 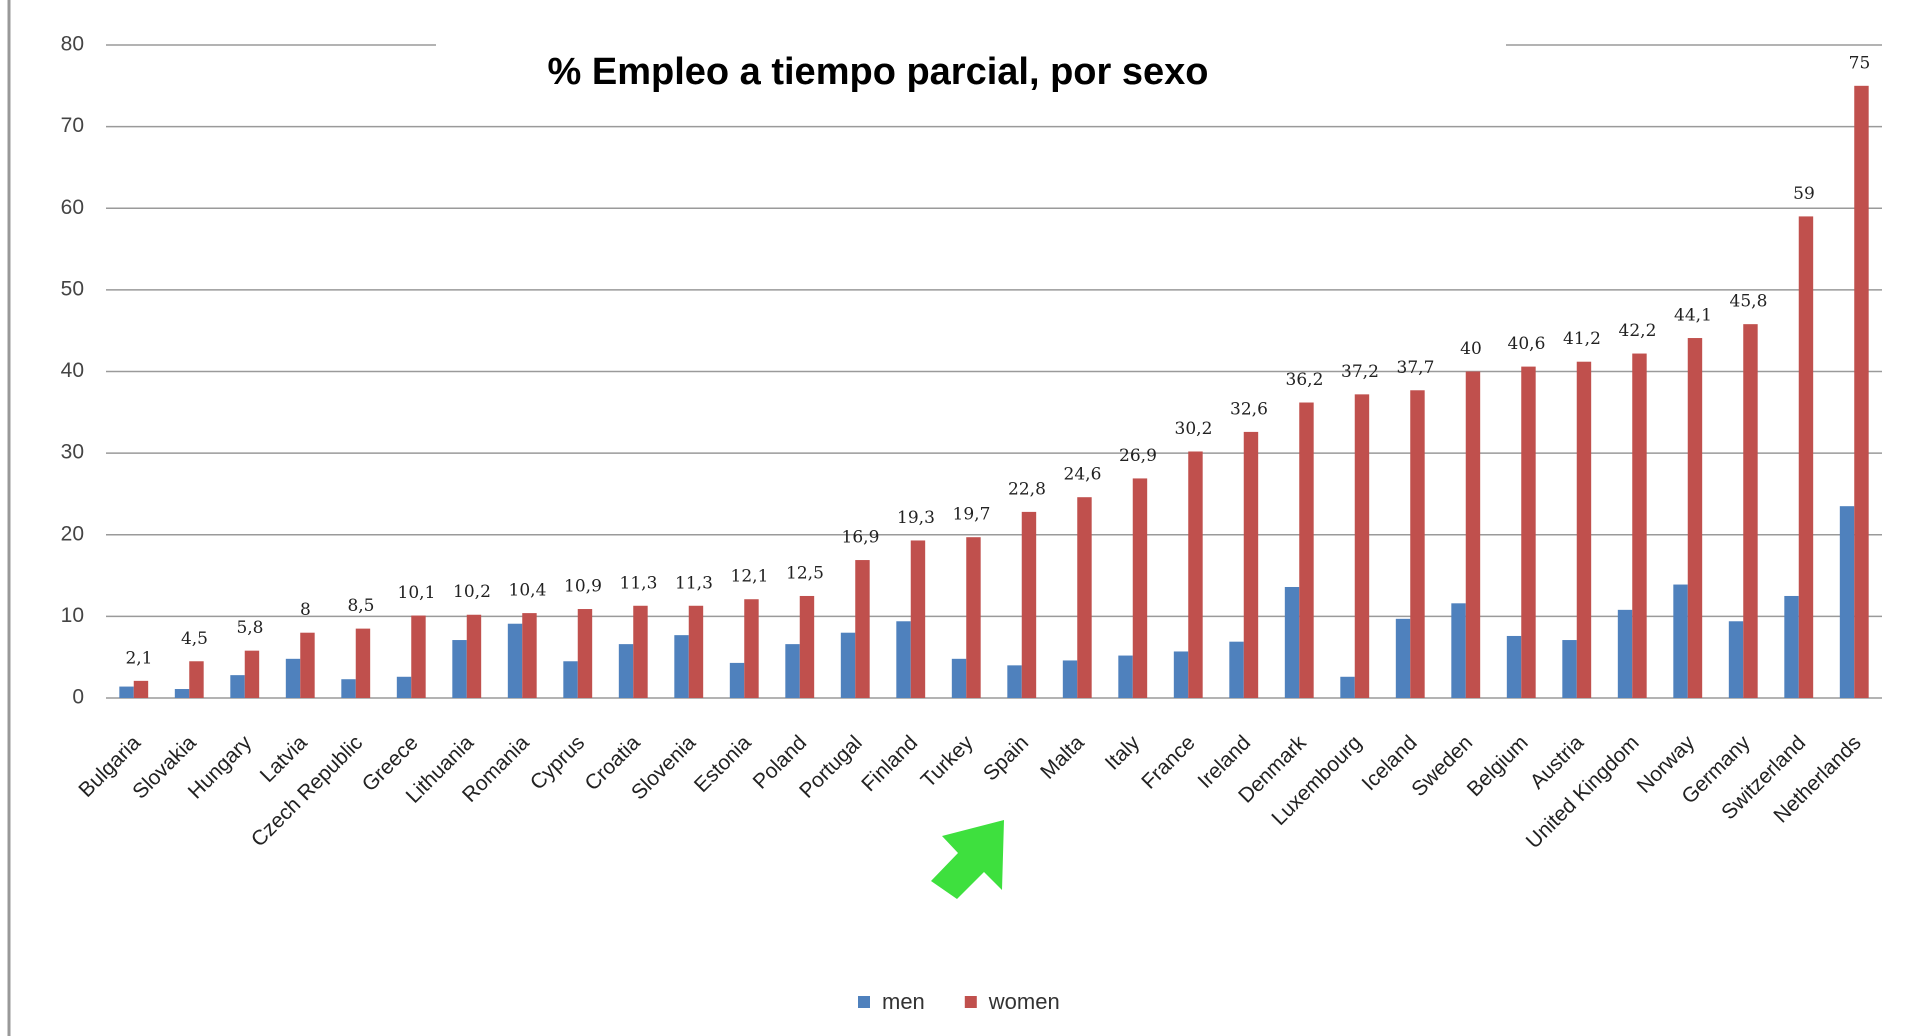 What do you see at coordinates (889, 763) in the screenshot?
I see `x-tick-label: Finland` at bounding box center [889, 763].